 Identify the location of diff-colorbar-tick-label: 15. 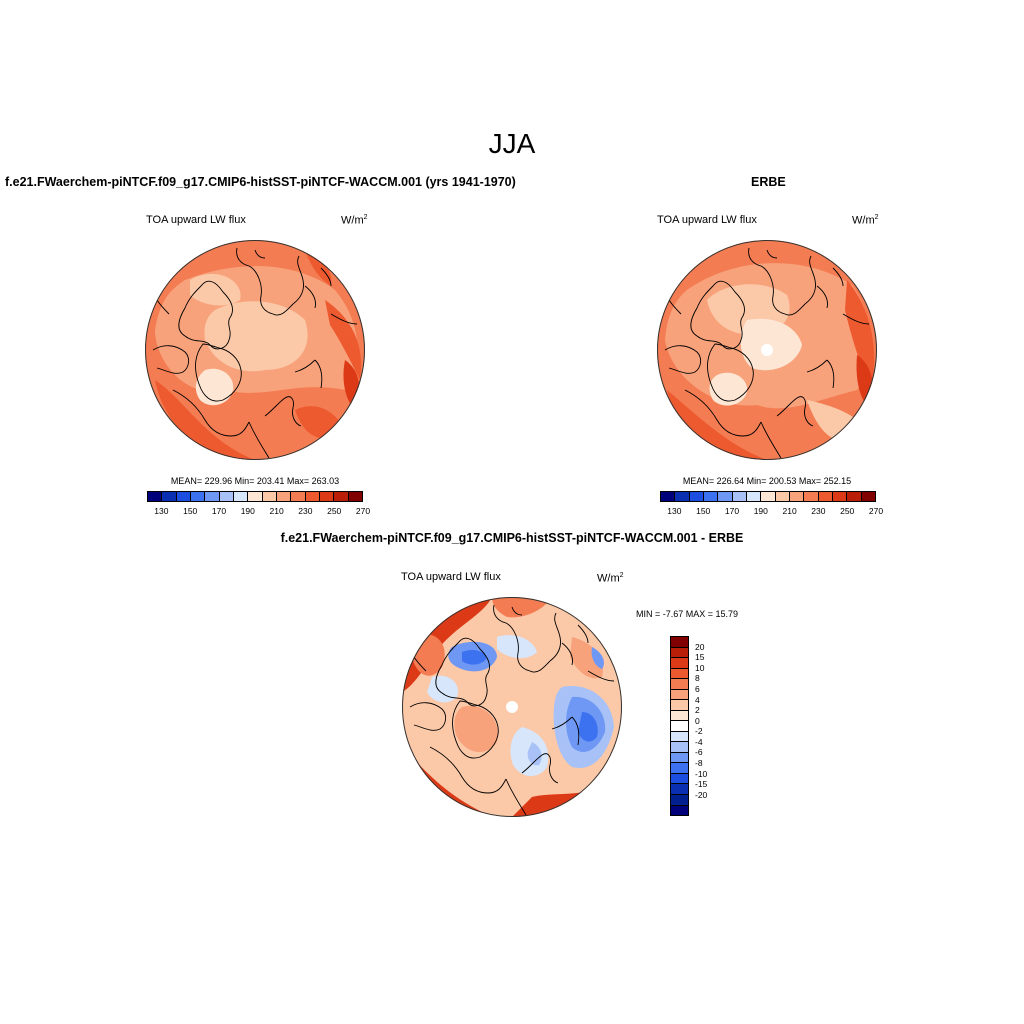
(700, 657).